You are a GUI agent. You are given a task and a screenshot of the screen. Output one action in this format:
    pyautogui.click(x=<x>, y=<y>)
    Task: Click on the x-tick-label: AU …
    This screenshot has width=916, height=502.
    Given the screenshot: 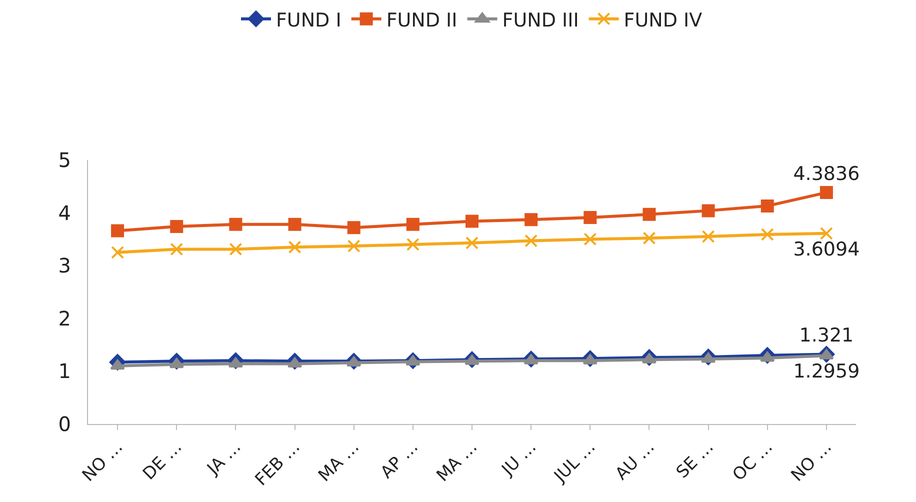 What is the action you would take?
    pyautogui.click(x=635, y=460)
    